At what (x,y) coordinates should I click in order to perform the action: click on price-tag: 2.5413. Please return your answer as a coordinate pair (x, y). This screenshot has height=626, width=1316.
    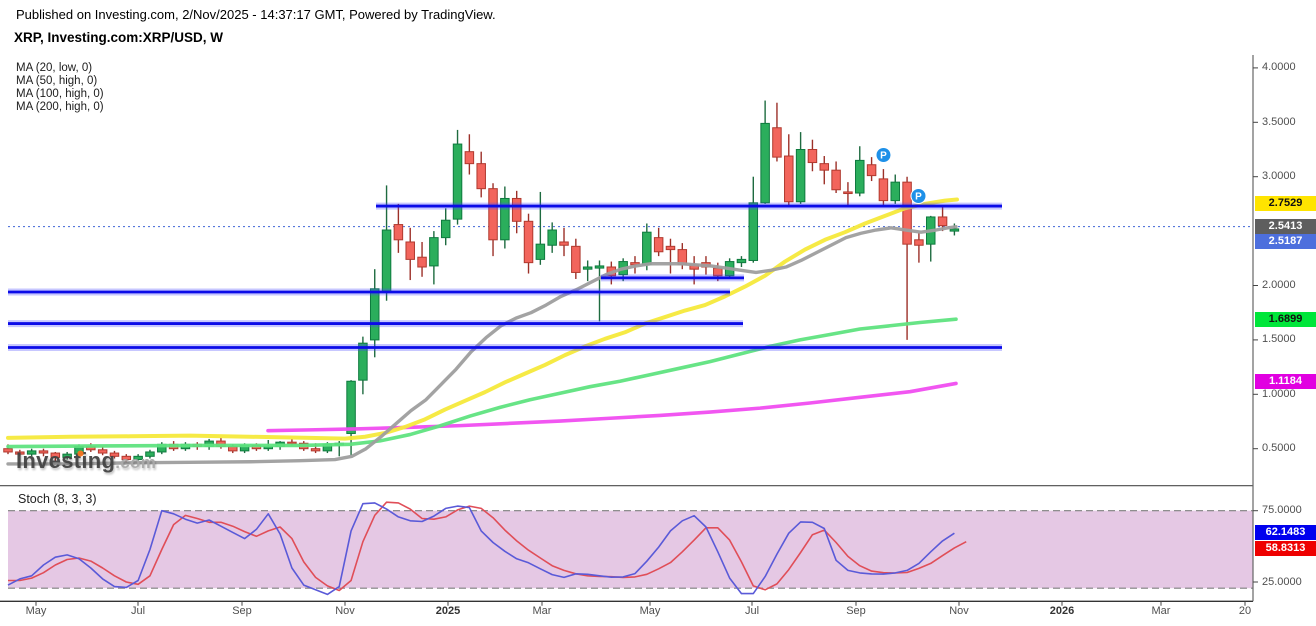
    Looking at the image, I should click on (1285, 227).